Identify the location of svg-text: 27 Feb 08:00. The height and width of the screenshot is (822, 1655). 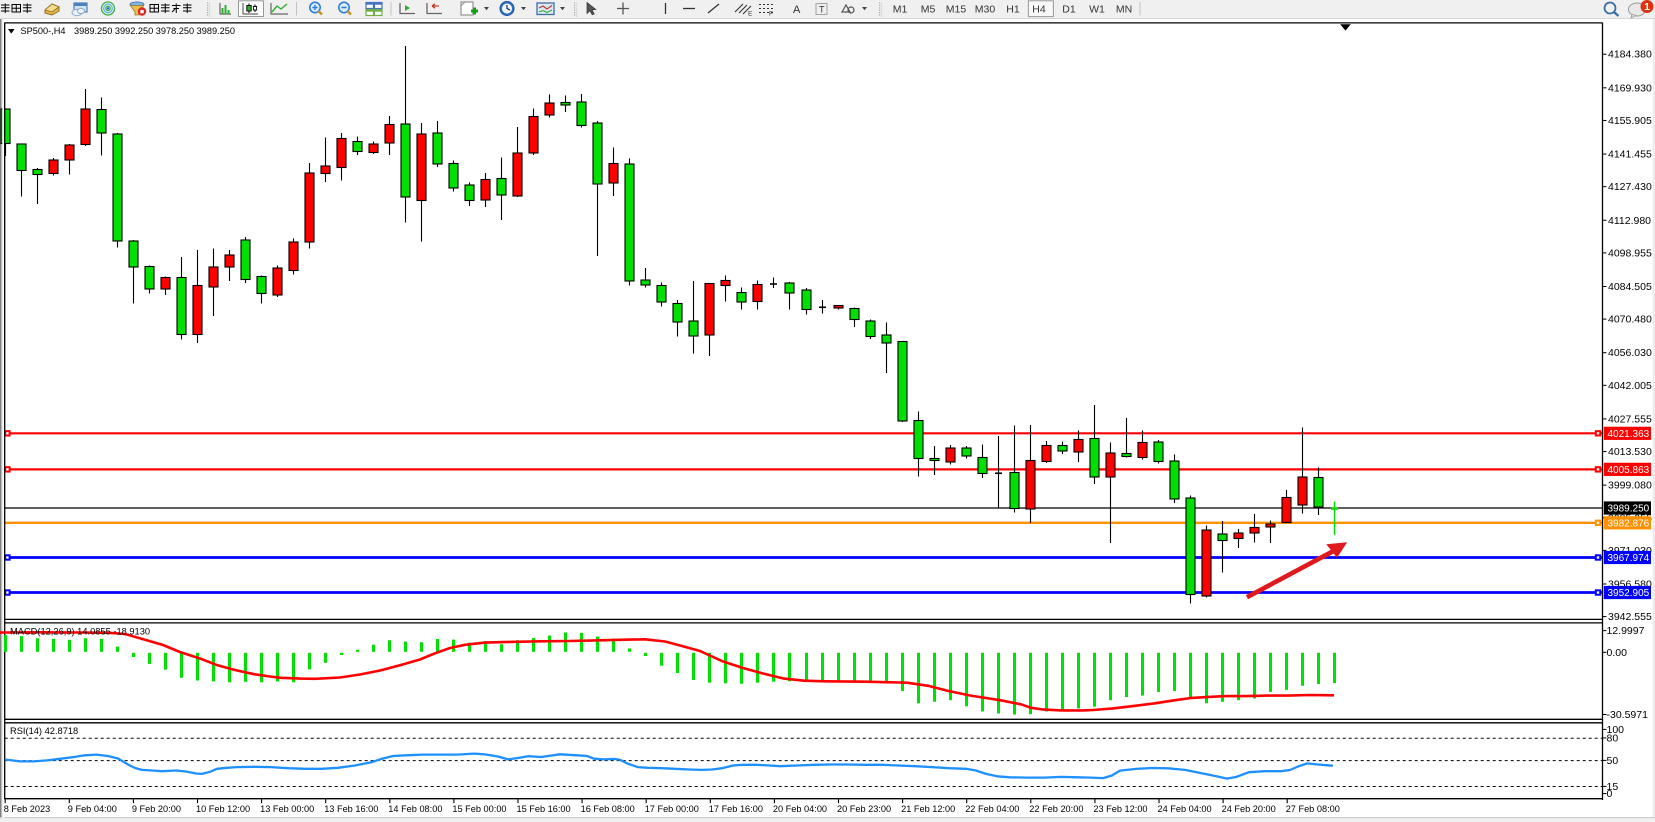
(1313, 809).